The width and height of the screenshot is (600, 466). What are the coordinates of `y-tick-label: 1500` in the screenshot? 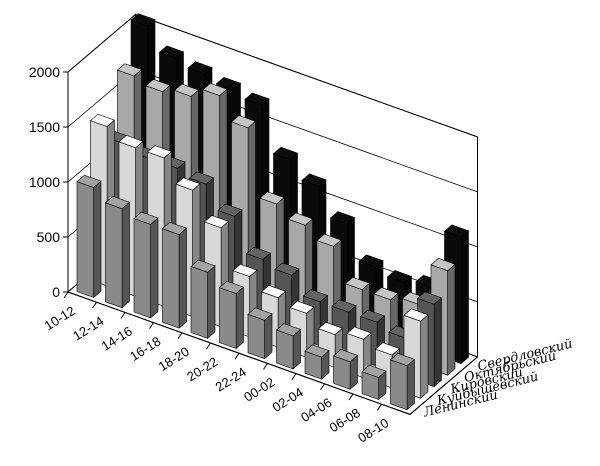 It's located at (44, 127).